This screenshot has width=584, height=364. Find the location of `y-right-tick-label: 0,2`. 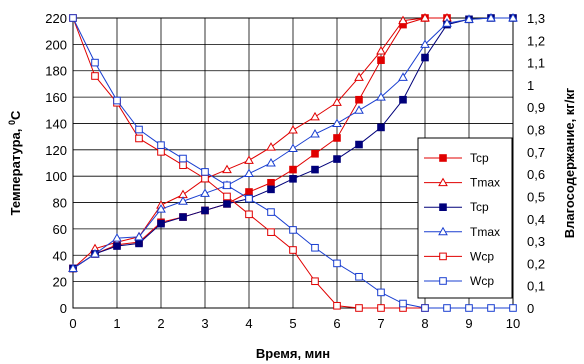

y-right-tick-label: 0,2 is located at coordinates (536, 263).